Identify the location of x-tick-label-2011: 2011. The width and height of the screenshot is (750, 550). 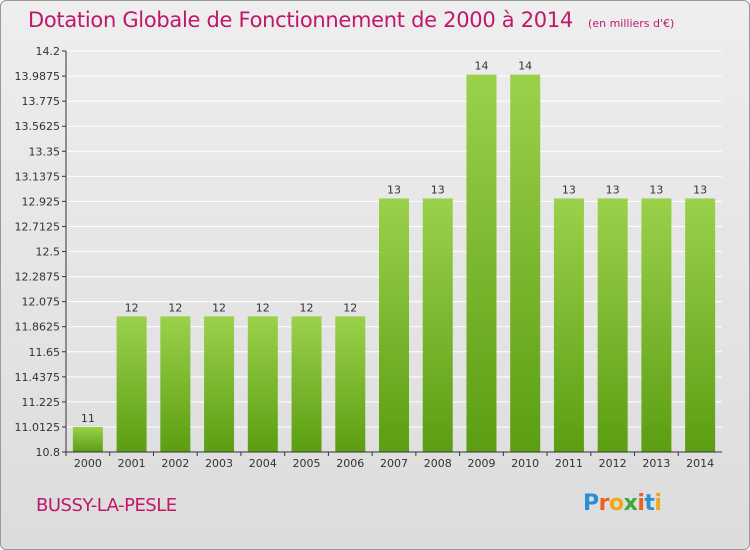
(569, 463).